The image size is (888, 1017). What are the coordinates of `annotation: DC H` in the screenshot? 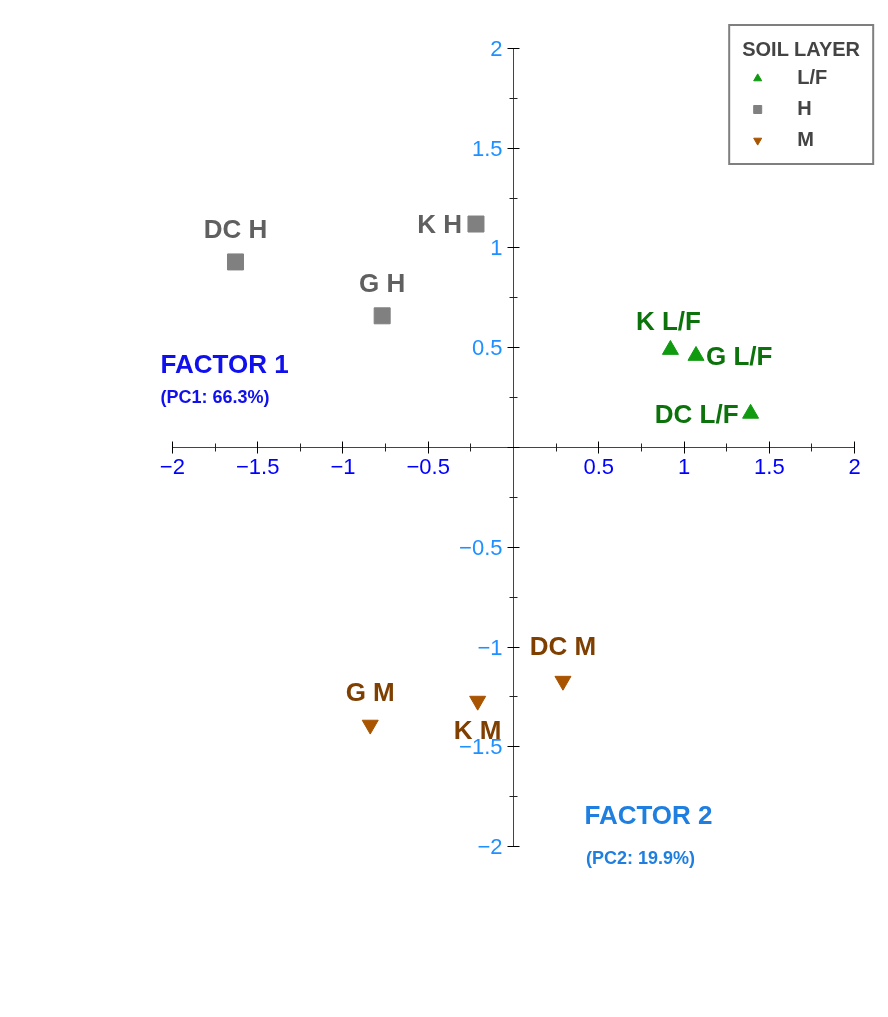 It's located at (235, 228).